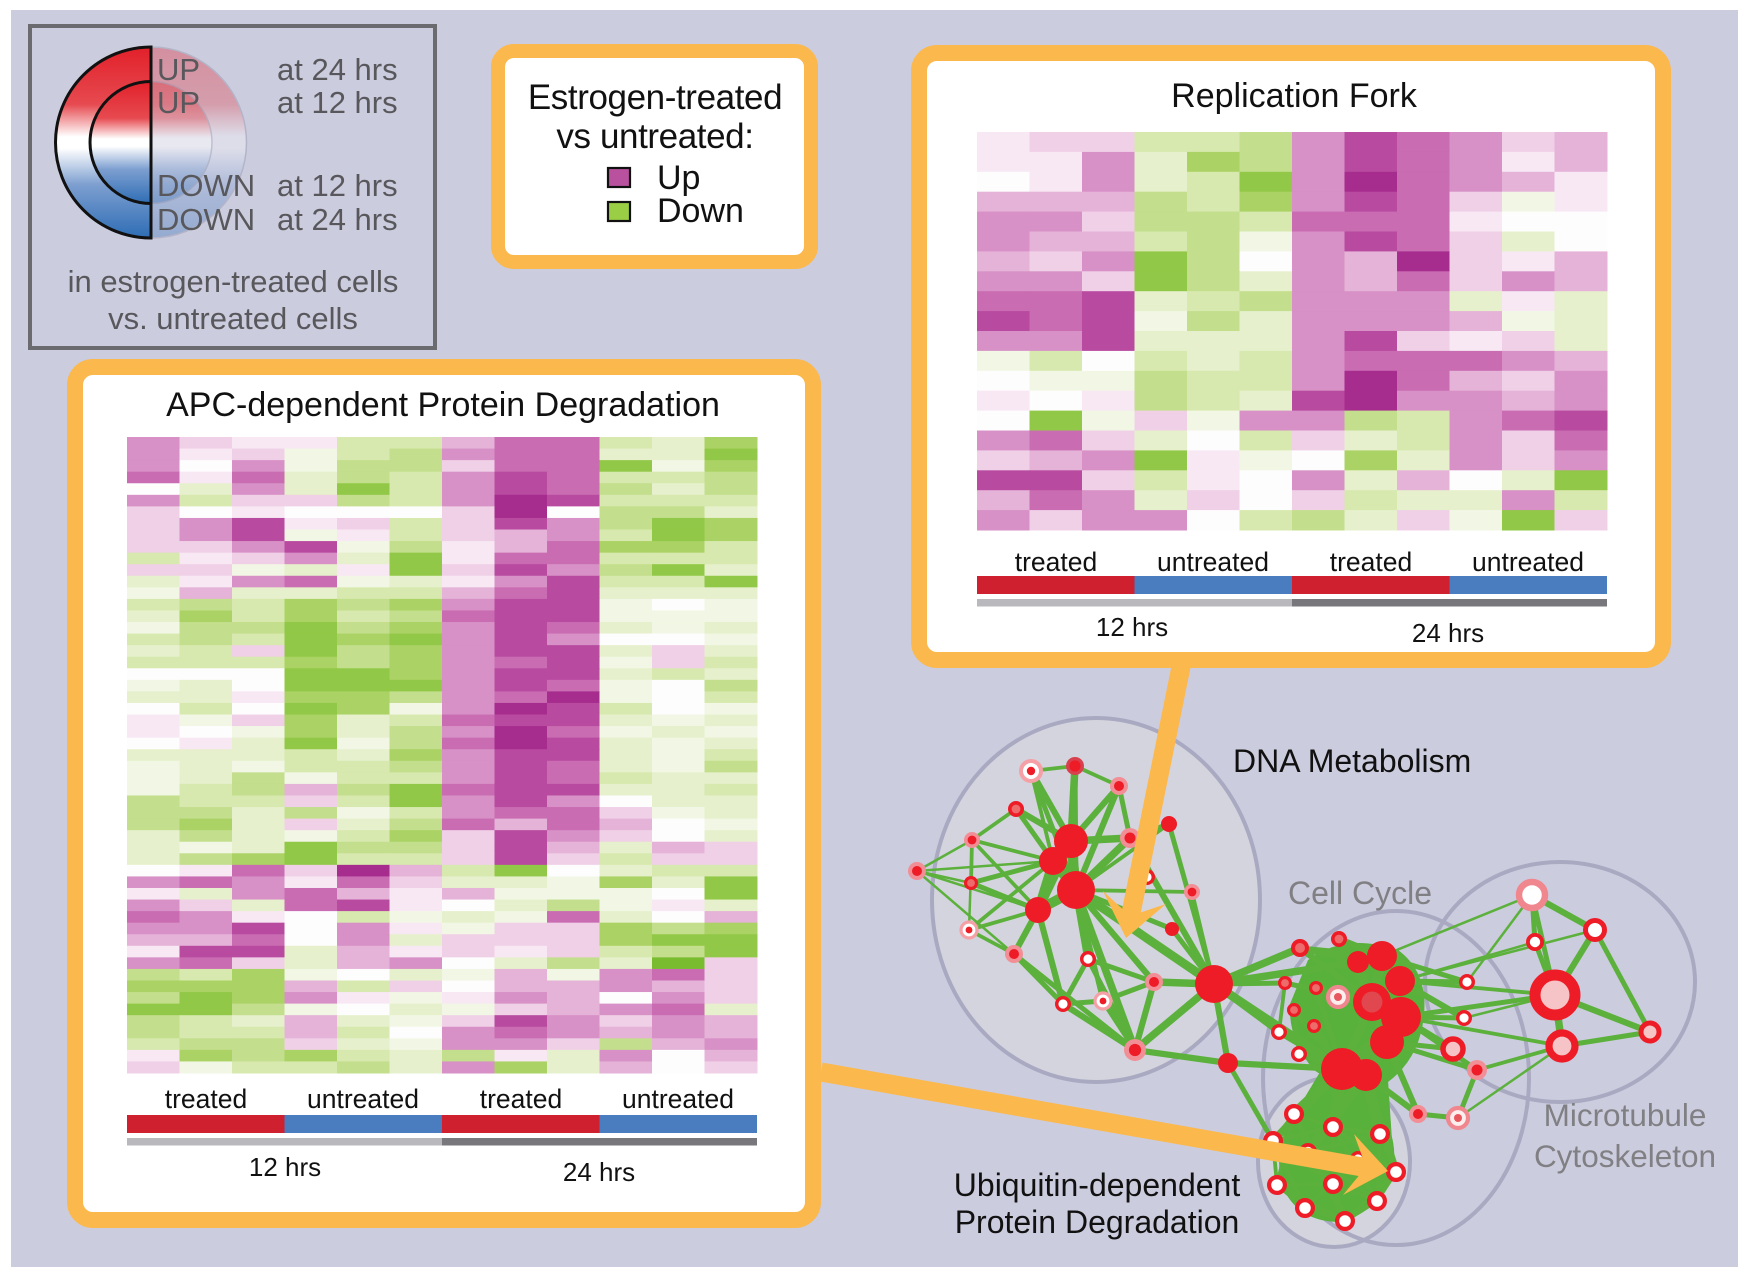 The image size is (1750, 1284). Describe the element at coordinates (1352, 761) in the screenshot. I see `svg-text: DNA Metabolism` at that location.